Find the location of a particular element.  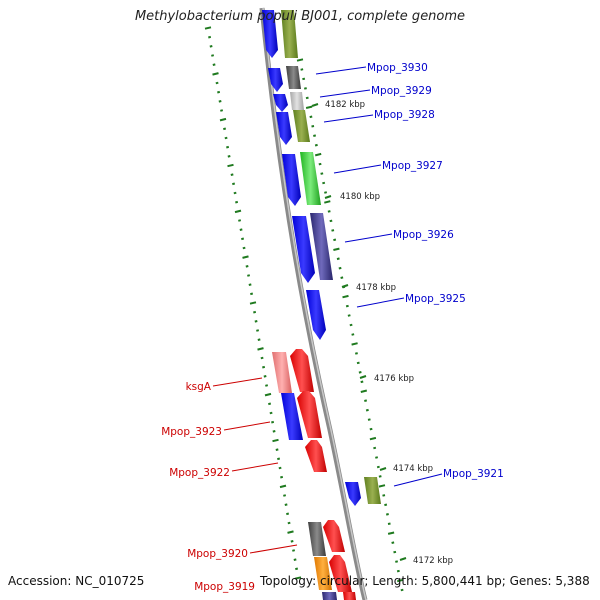

accession-value: NC_010725 is located at coordinates (110, 581).